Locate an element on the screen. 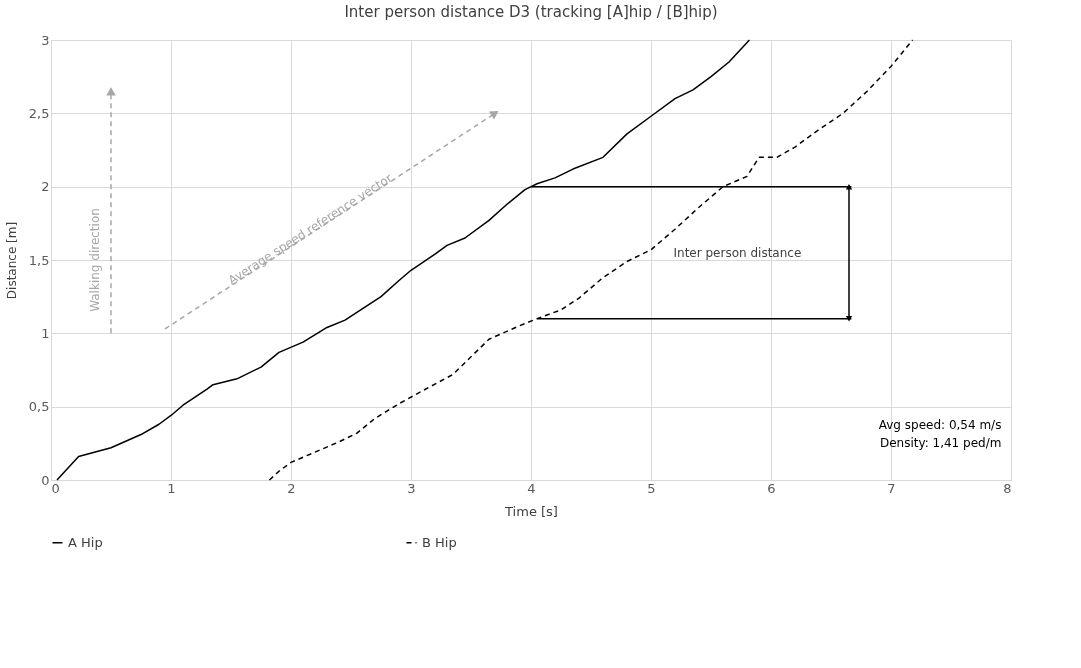  x-tick-label: 0 is located at coordinates (55, 488).